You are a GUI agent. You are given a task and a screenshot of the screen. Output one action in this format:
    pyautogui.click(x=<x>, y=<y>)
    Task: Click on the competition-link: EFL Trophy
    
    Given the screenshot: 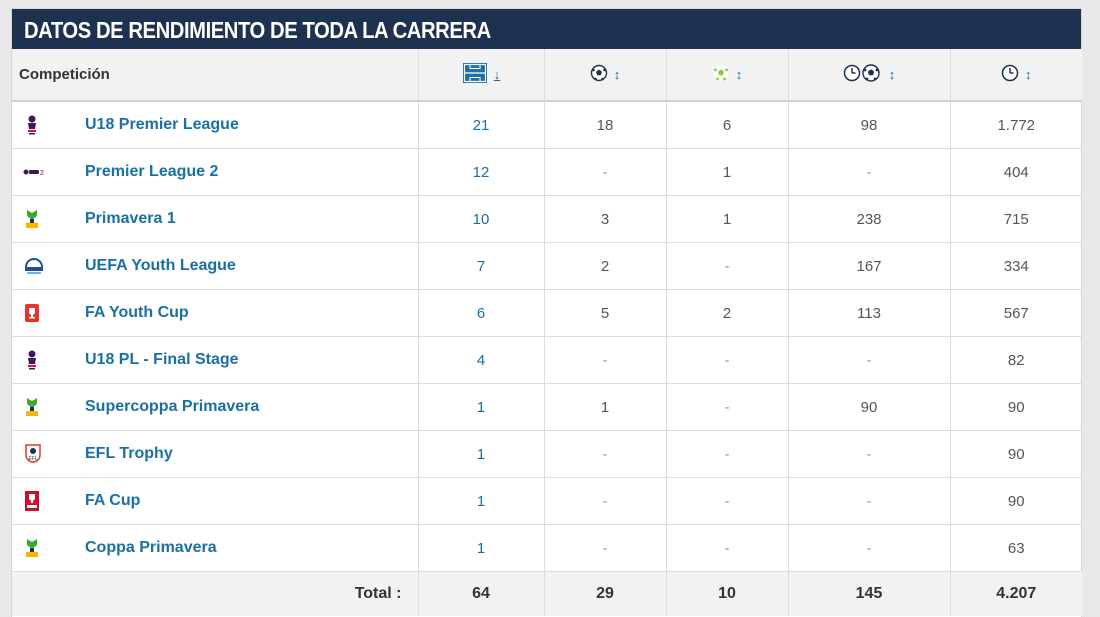 What is the action you would take?
    pyautogui.click(x=129, y=453)
    